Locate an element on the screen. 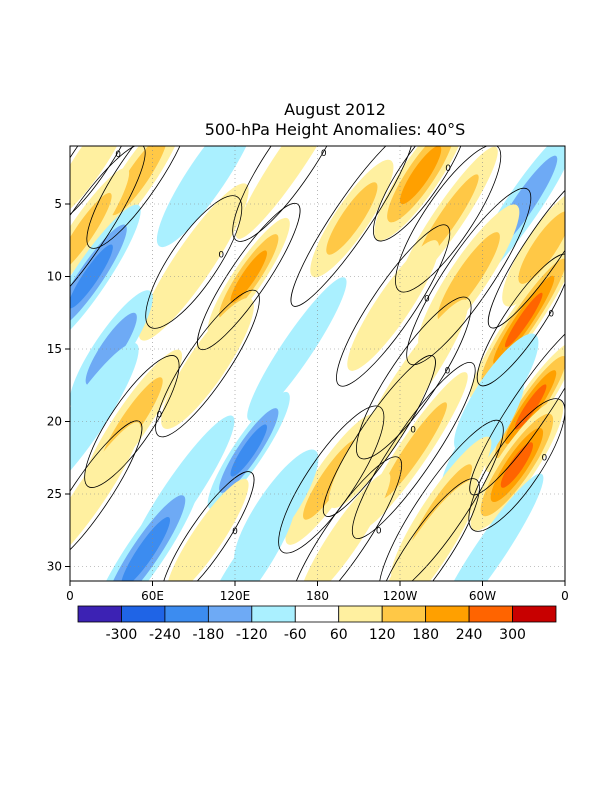 This screenshot has width=600, height=800. chart-title: August 2012 is located at coordinates (335, 109).